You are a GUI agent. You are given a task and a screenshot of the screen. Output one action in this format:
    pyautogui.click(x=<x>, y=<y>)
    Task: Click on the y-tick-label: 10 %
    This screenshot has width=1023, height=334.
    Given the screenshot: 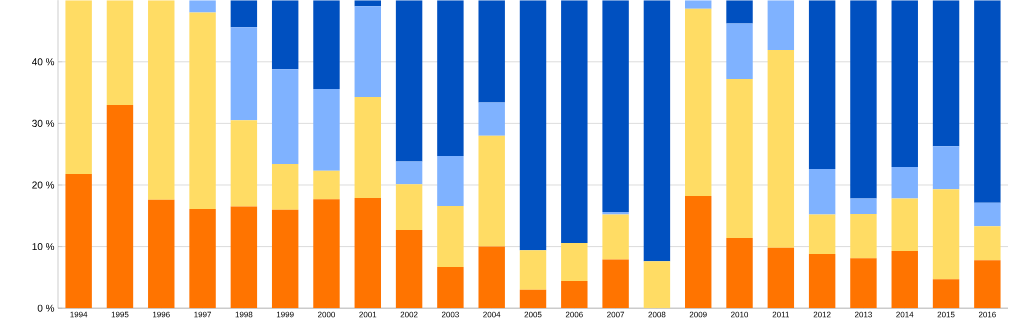 What is the action you would take?
    pyautogui.click(x=43, y=246)
    